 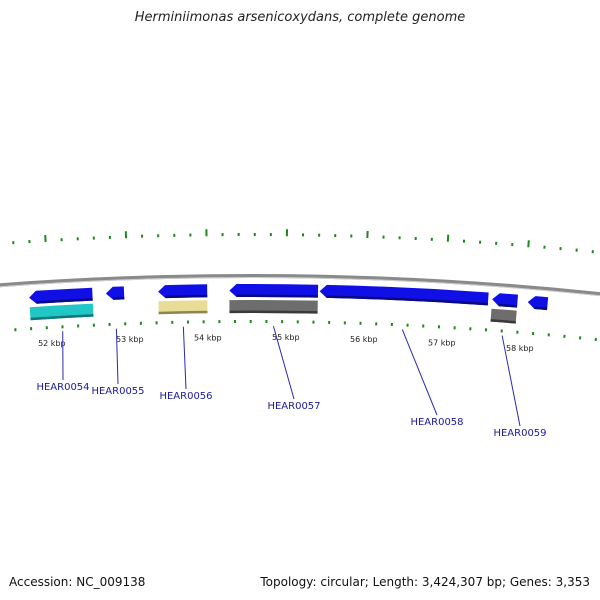 I want to click on scale-label-55: 55 kbp, so click(x=286, y=337).